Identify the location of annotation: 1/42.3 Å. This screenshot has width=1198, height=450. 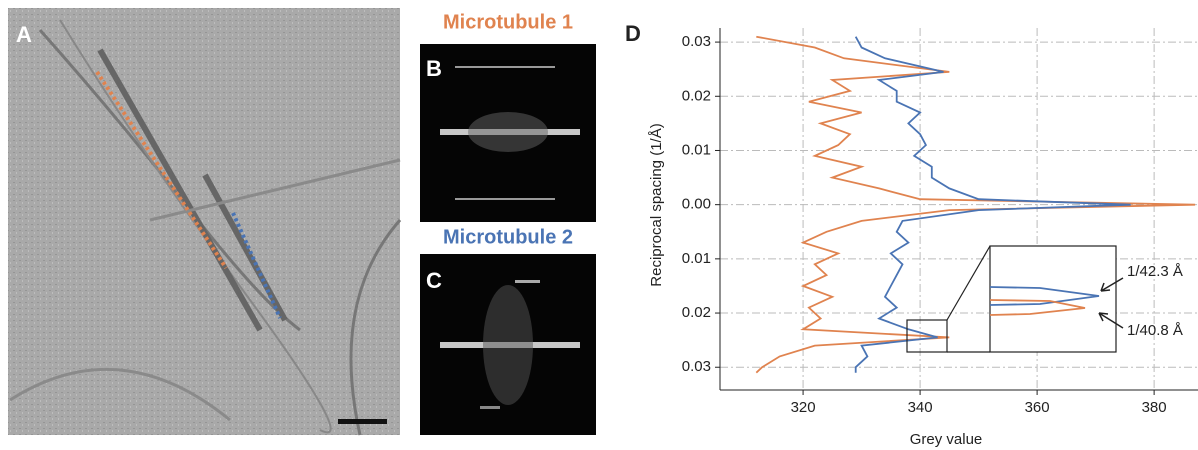
(1155, 271).